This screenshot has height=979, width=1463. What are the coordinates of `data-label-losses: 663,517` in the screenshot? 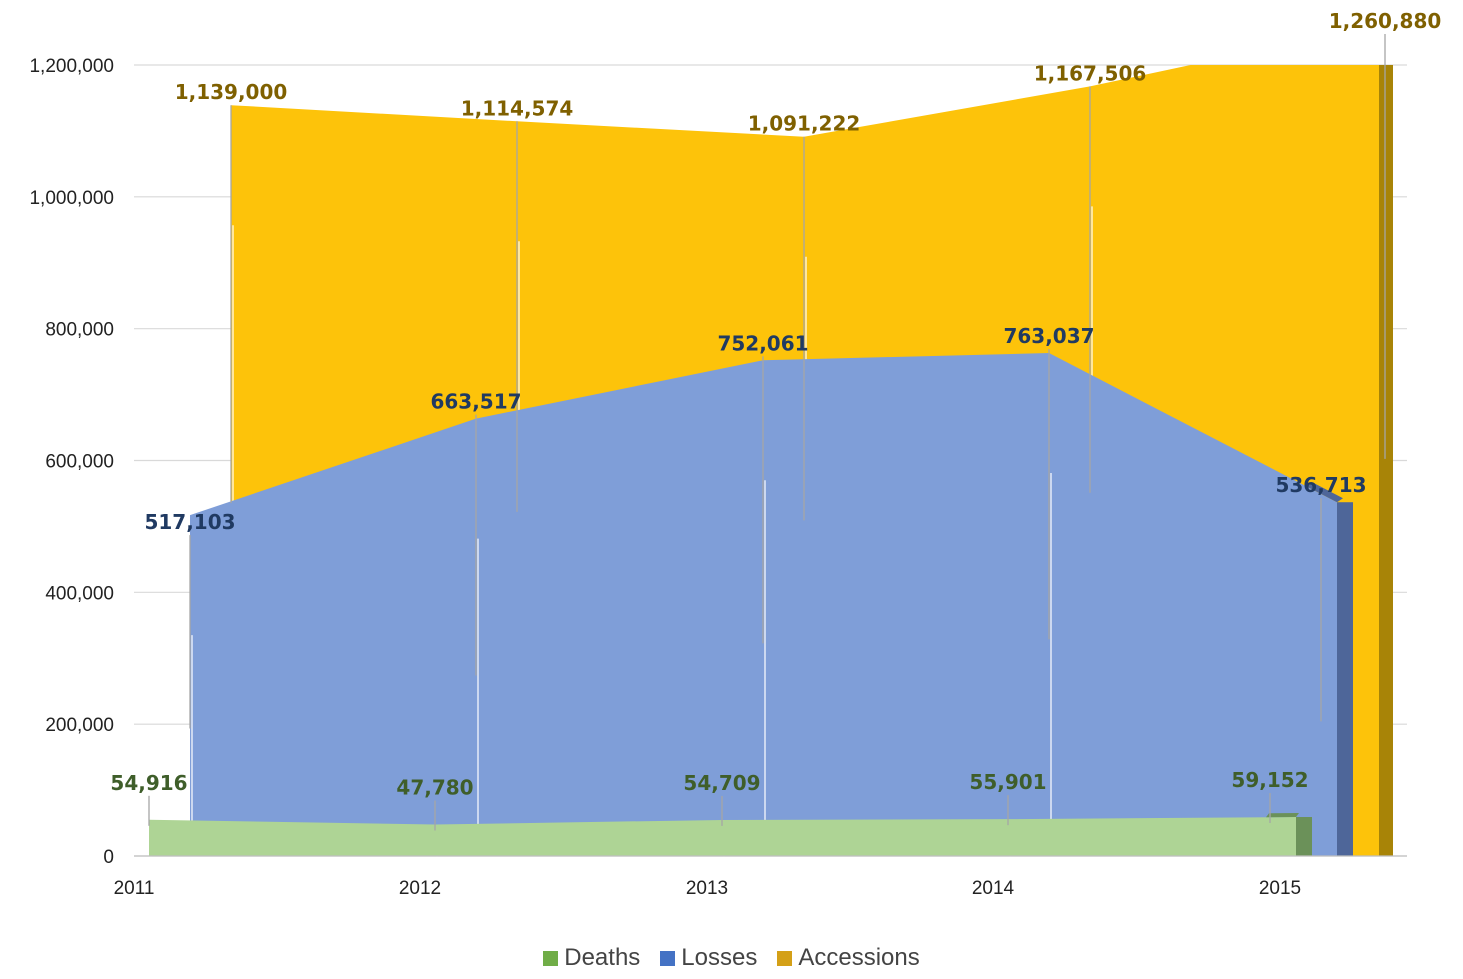 It's located at (475, 402).